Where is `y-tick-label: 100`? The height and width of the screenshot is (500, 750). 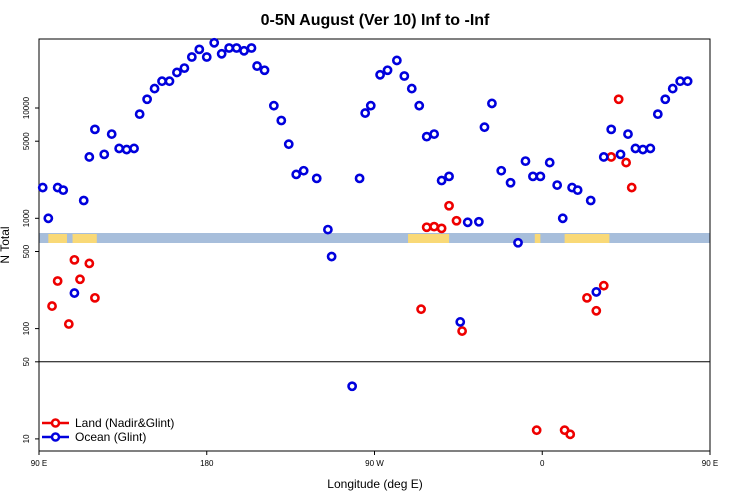 y-tick-label: 100 is located at coordinates (26, 328).